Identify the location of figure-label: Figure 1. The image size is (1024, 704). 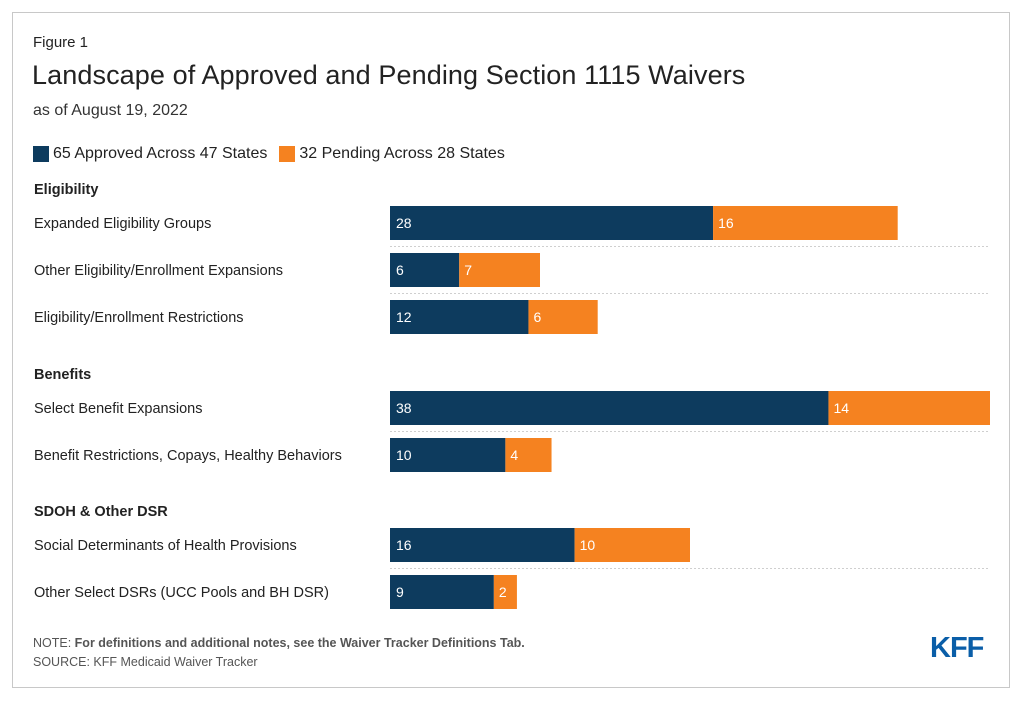
(61, 42).